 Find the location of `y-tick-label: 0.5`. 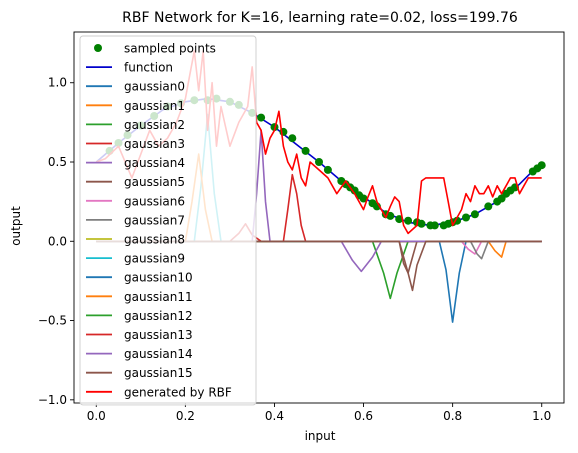

y-tick-label: 0.5 is located at coordinates (57, 162).